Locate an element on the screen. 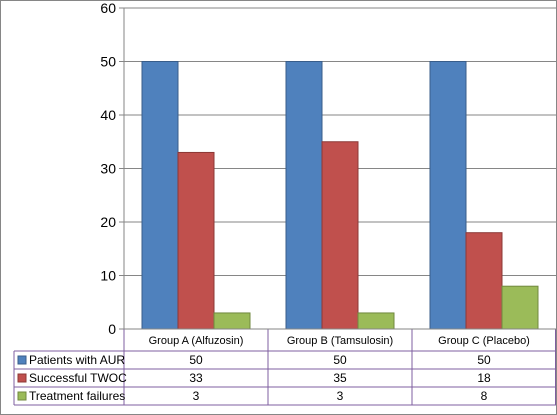 The image size is (557, 415). category-label: Group B (Tamsulosin) is located at coordinates (340, 341).